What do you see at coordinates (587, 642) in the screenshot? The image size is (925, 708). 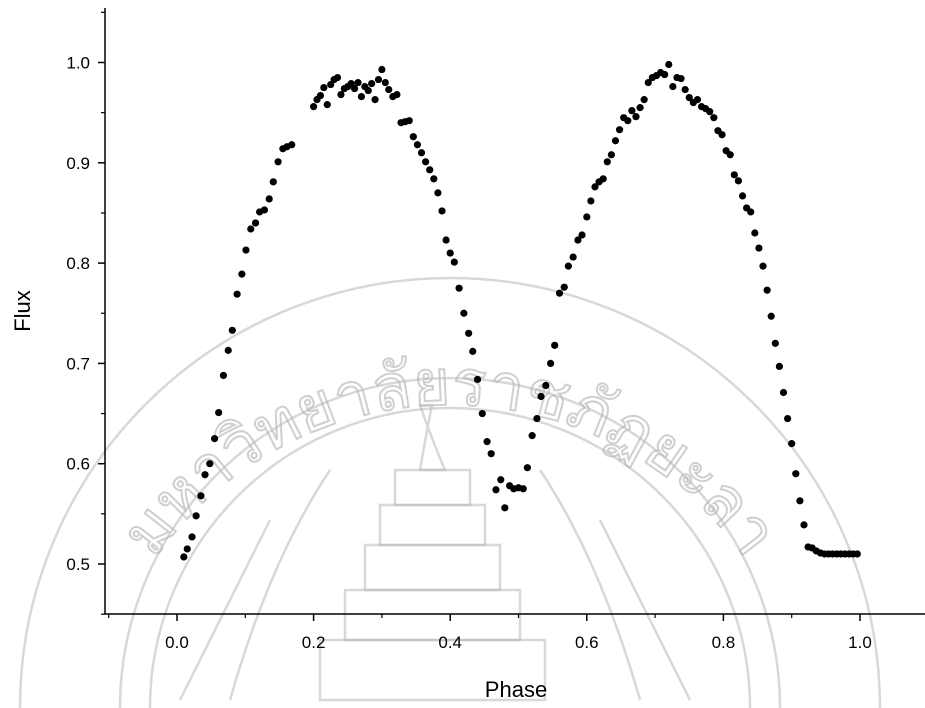 I see `x-tick-label: 0.6` at bounding box center [587, 642].